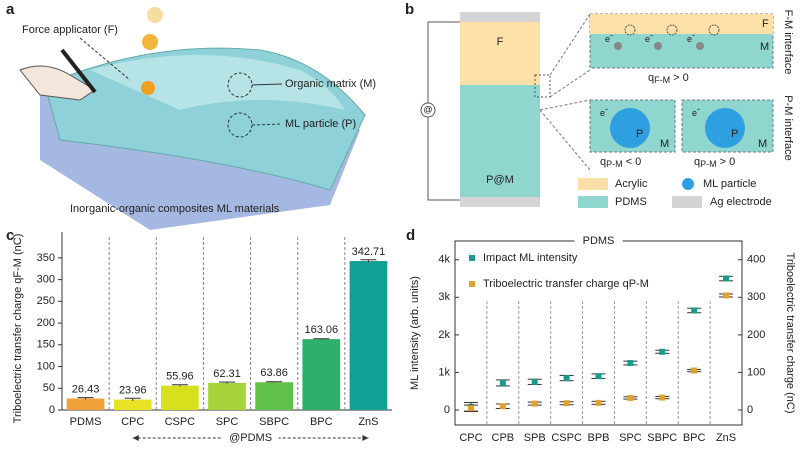  Describe the element at coordinates (78, 71) in the screenshot. I see `pen` at that location.